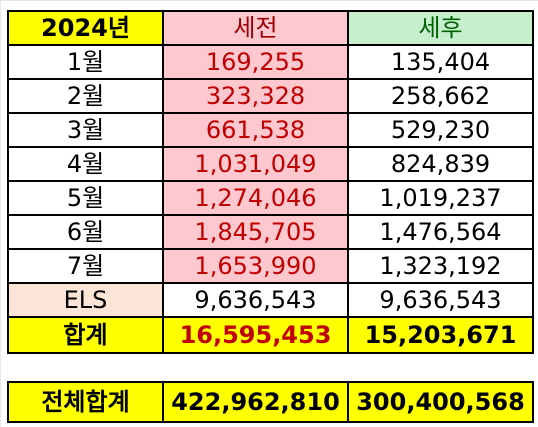 The image size is (538, 427). I want to click on table-row: 4월 1,031,049 824,839, so click(270, 164).